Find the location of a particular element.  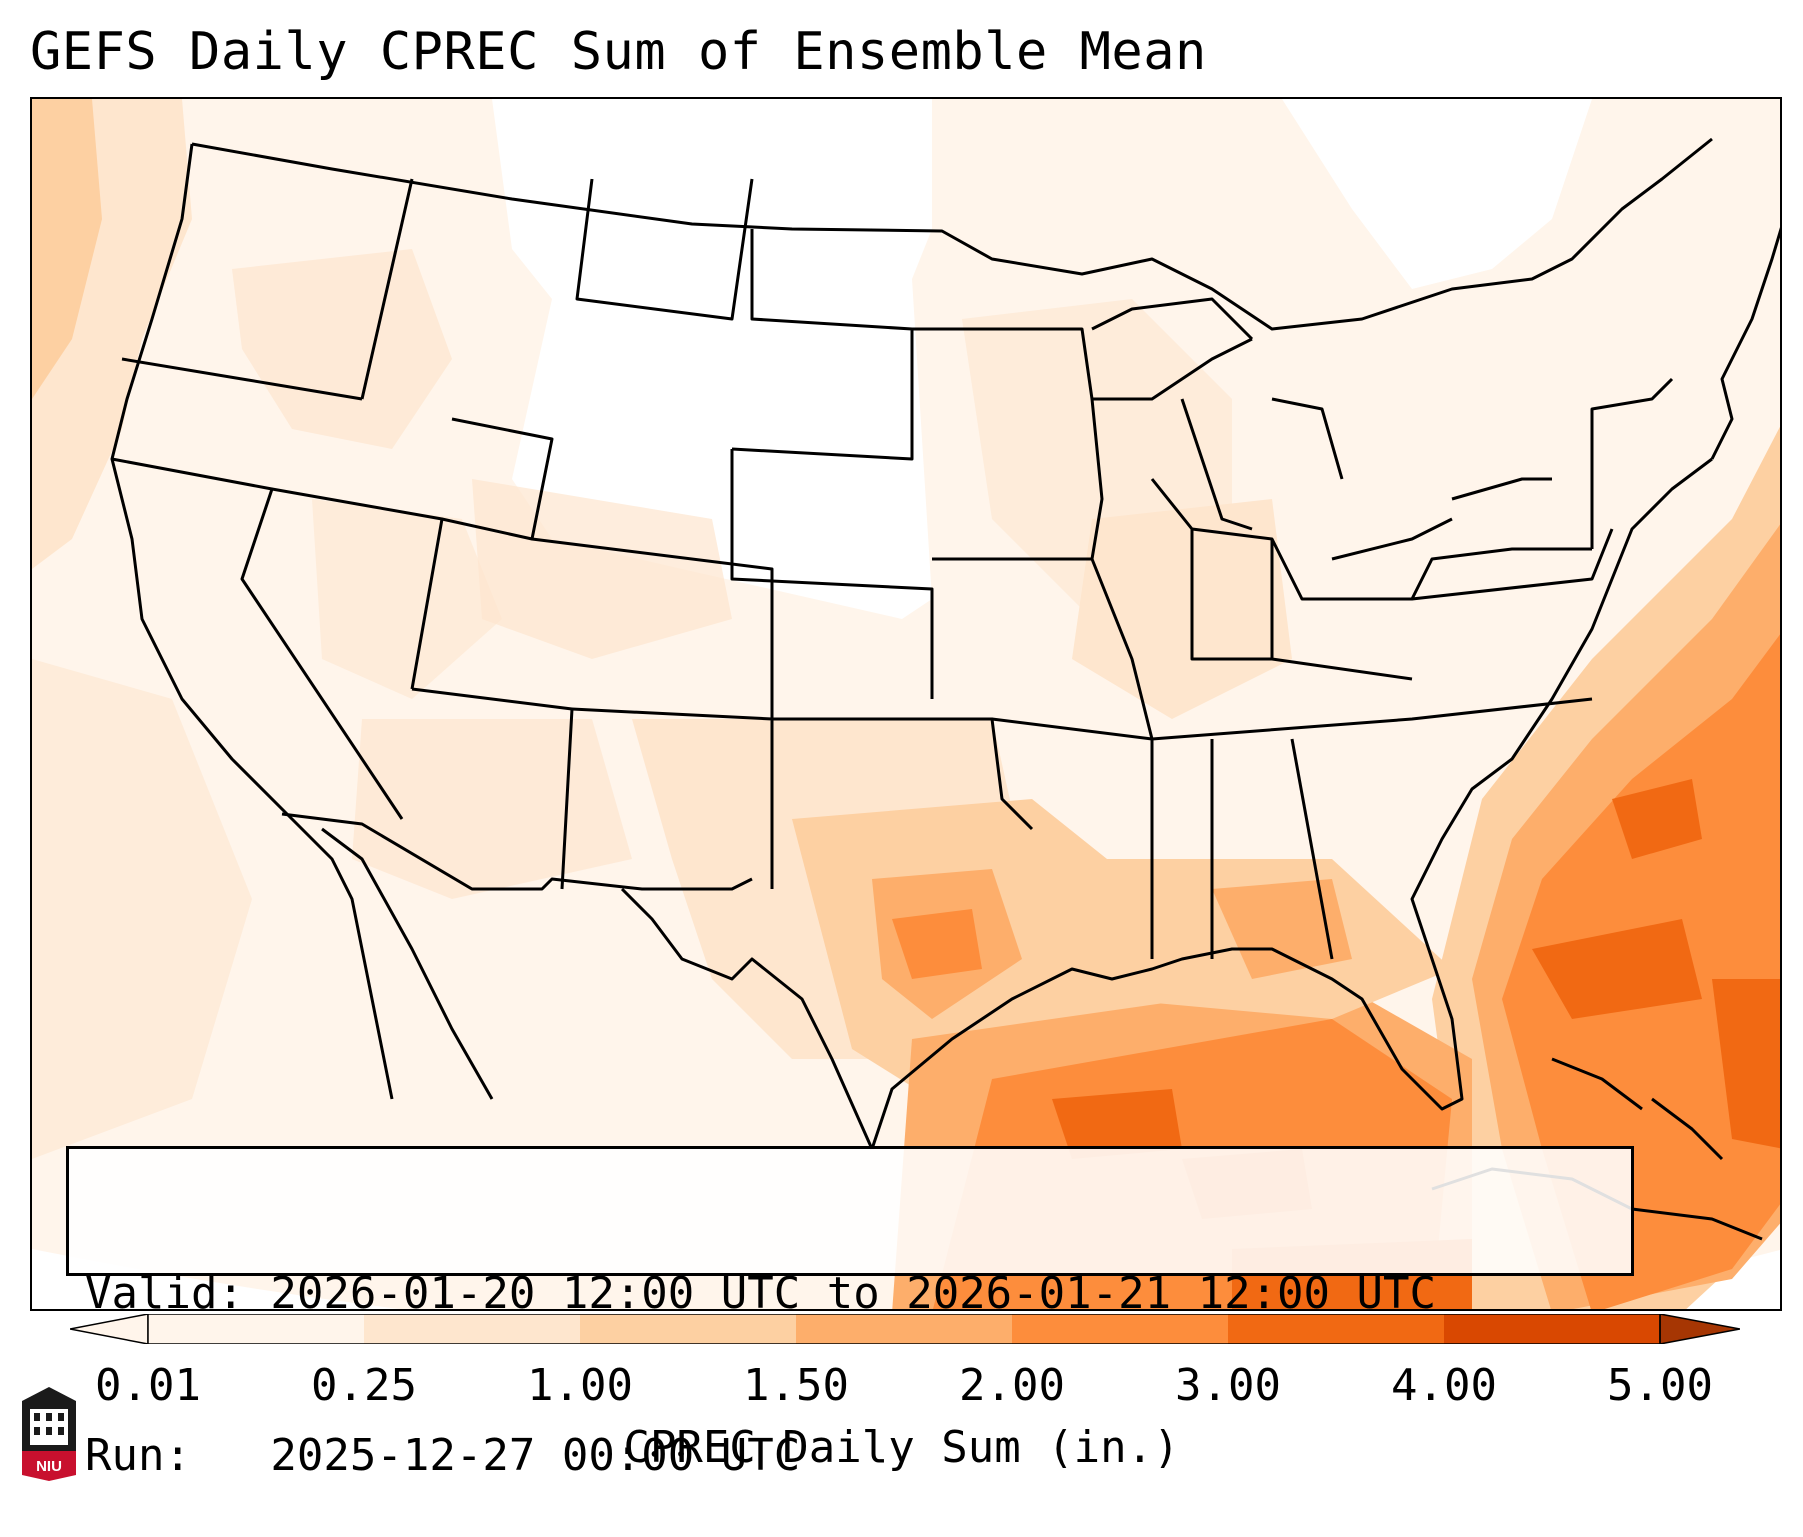

colorbar-tick-label: 5.00 is located at coordinates (1660, 1385).